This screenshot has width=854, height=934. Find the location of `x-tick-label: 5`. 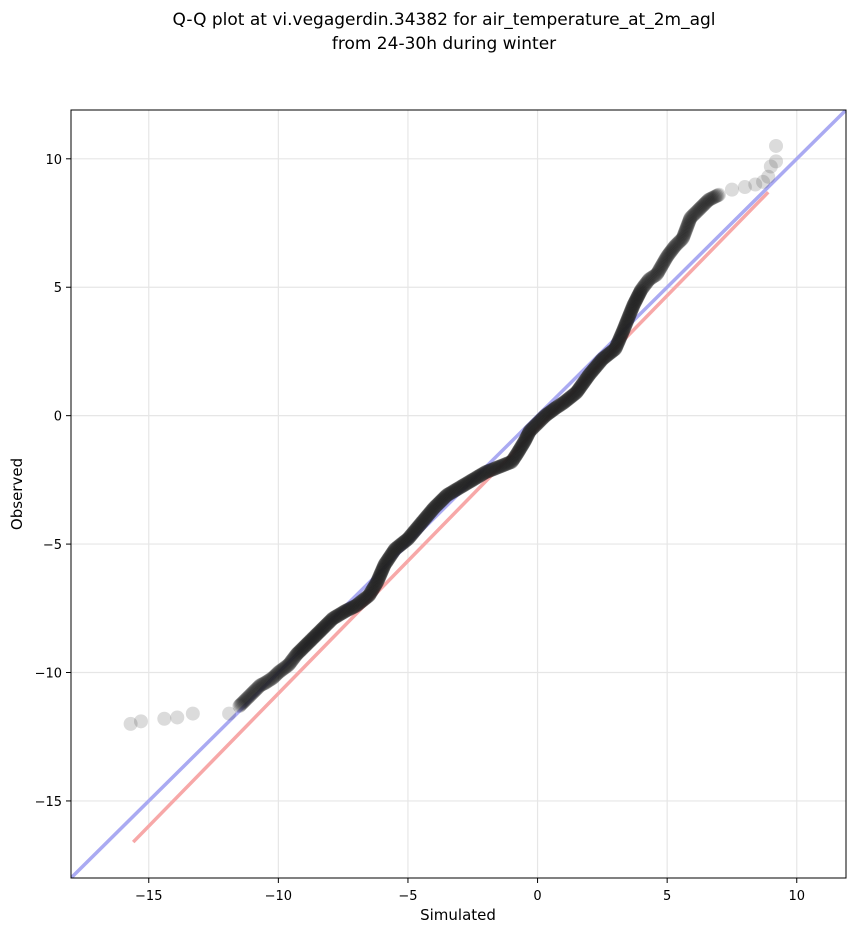

x-tick-label: 5 is located at coordinates (667, 896).